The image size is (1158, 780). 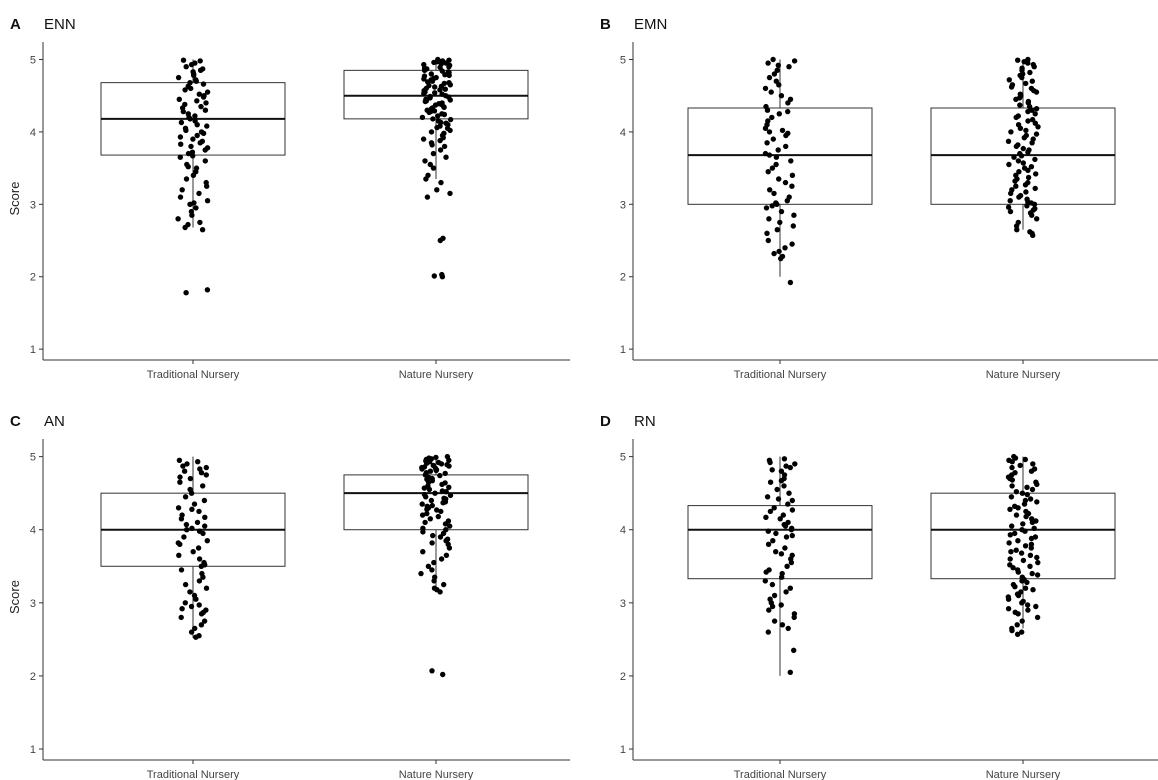 I want to click on panel-title: EMN, so click(x=650, y=24).